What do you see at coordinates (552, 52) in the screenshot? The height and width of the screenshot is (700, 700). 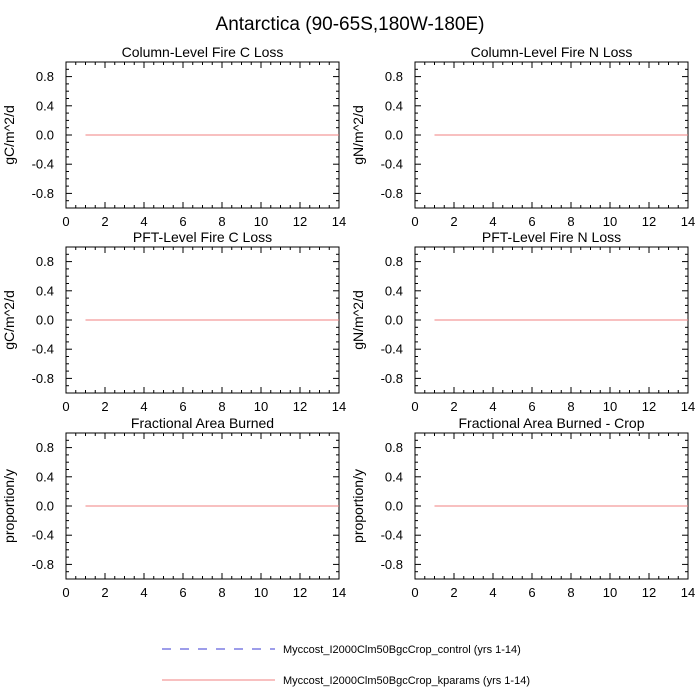 I see `panel-title: Column-Level Fire N Loss` at bounding box center [552, 52].